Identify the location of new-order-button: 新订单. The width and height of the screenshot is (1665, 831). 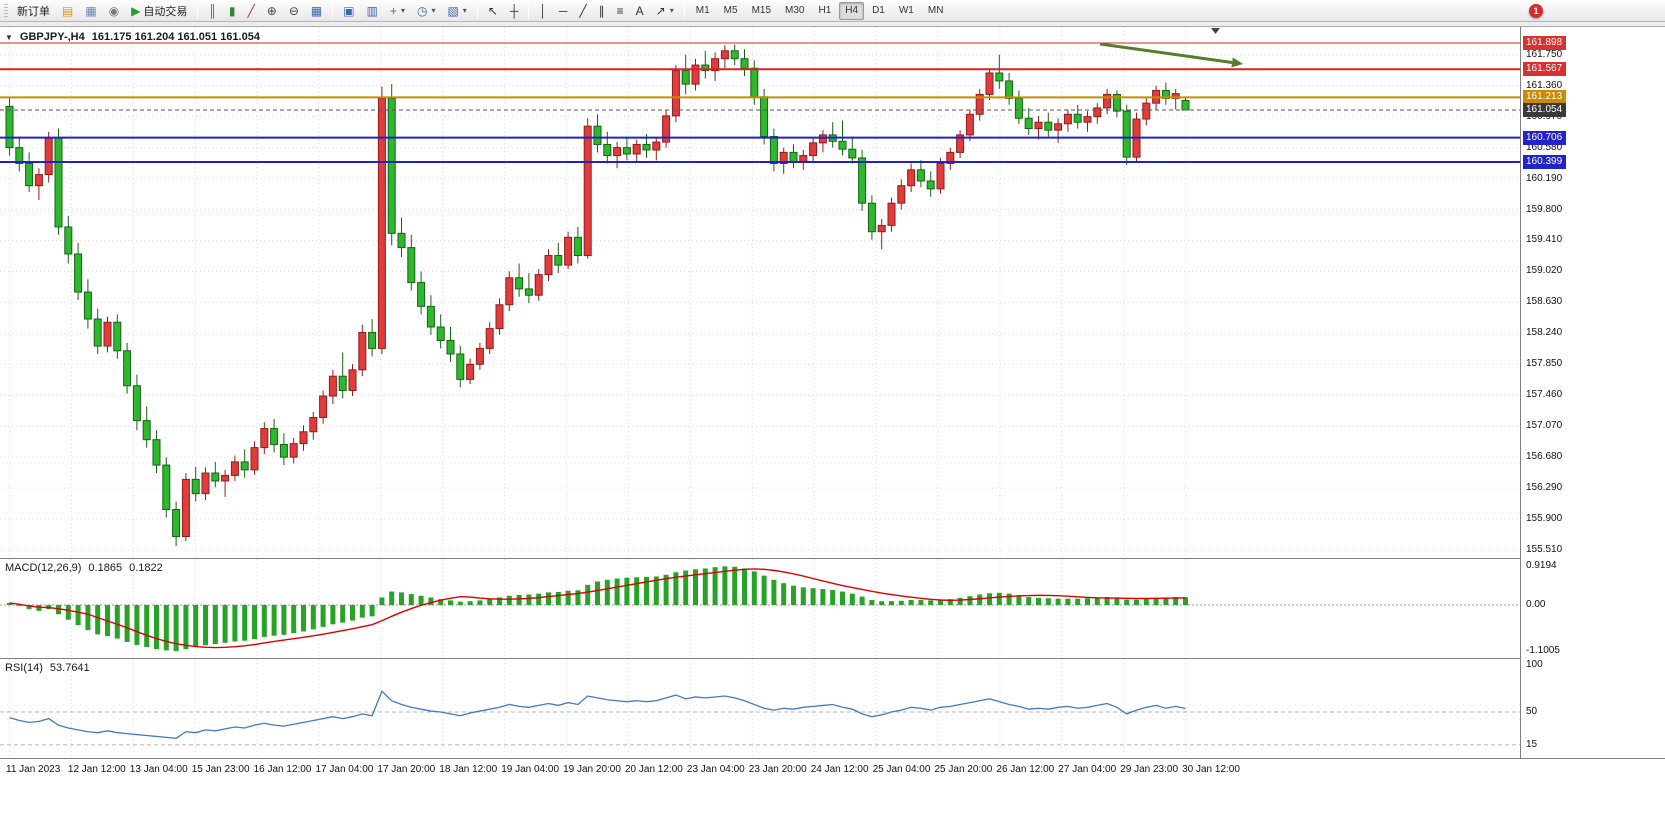
(33, 11).